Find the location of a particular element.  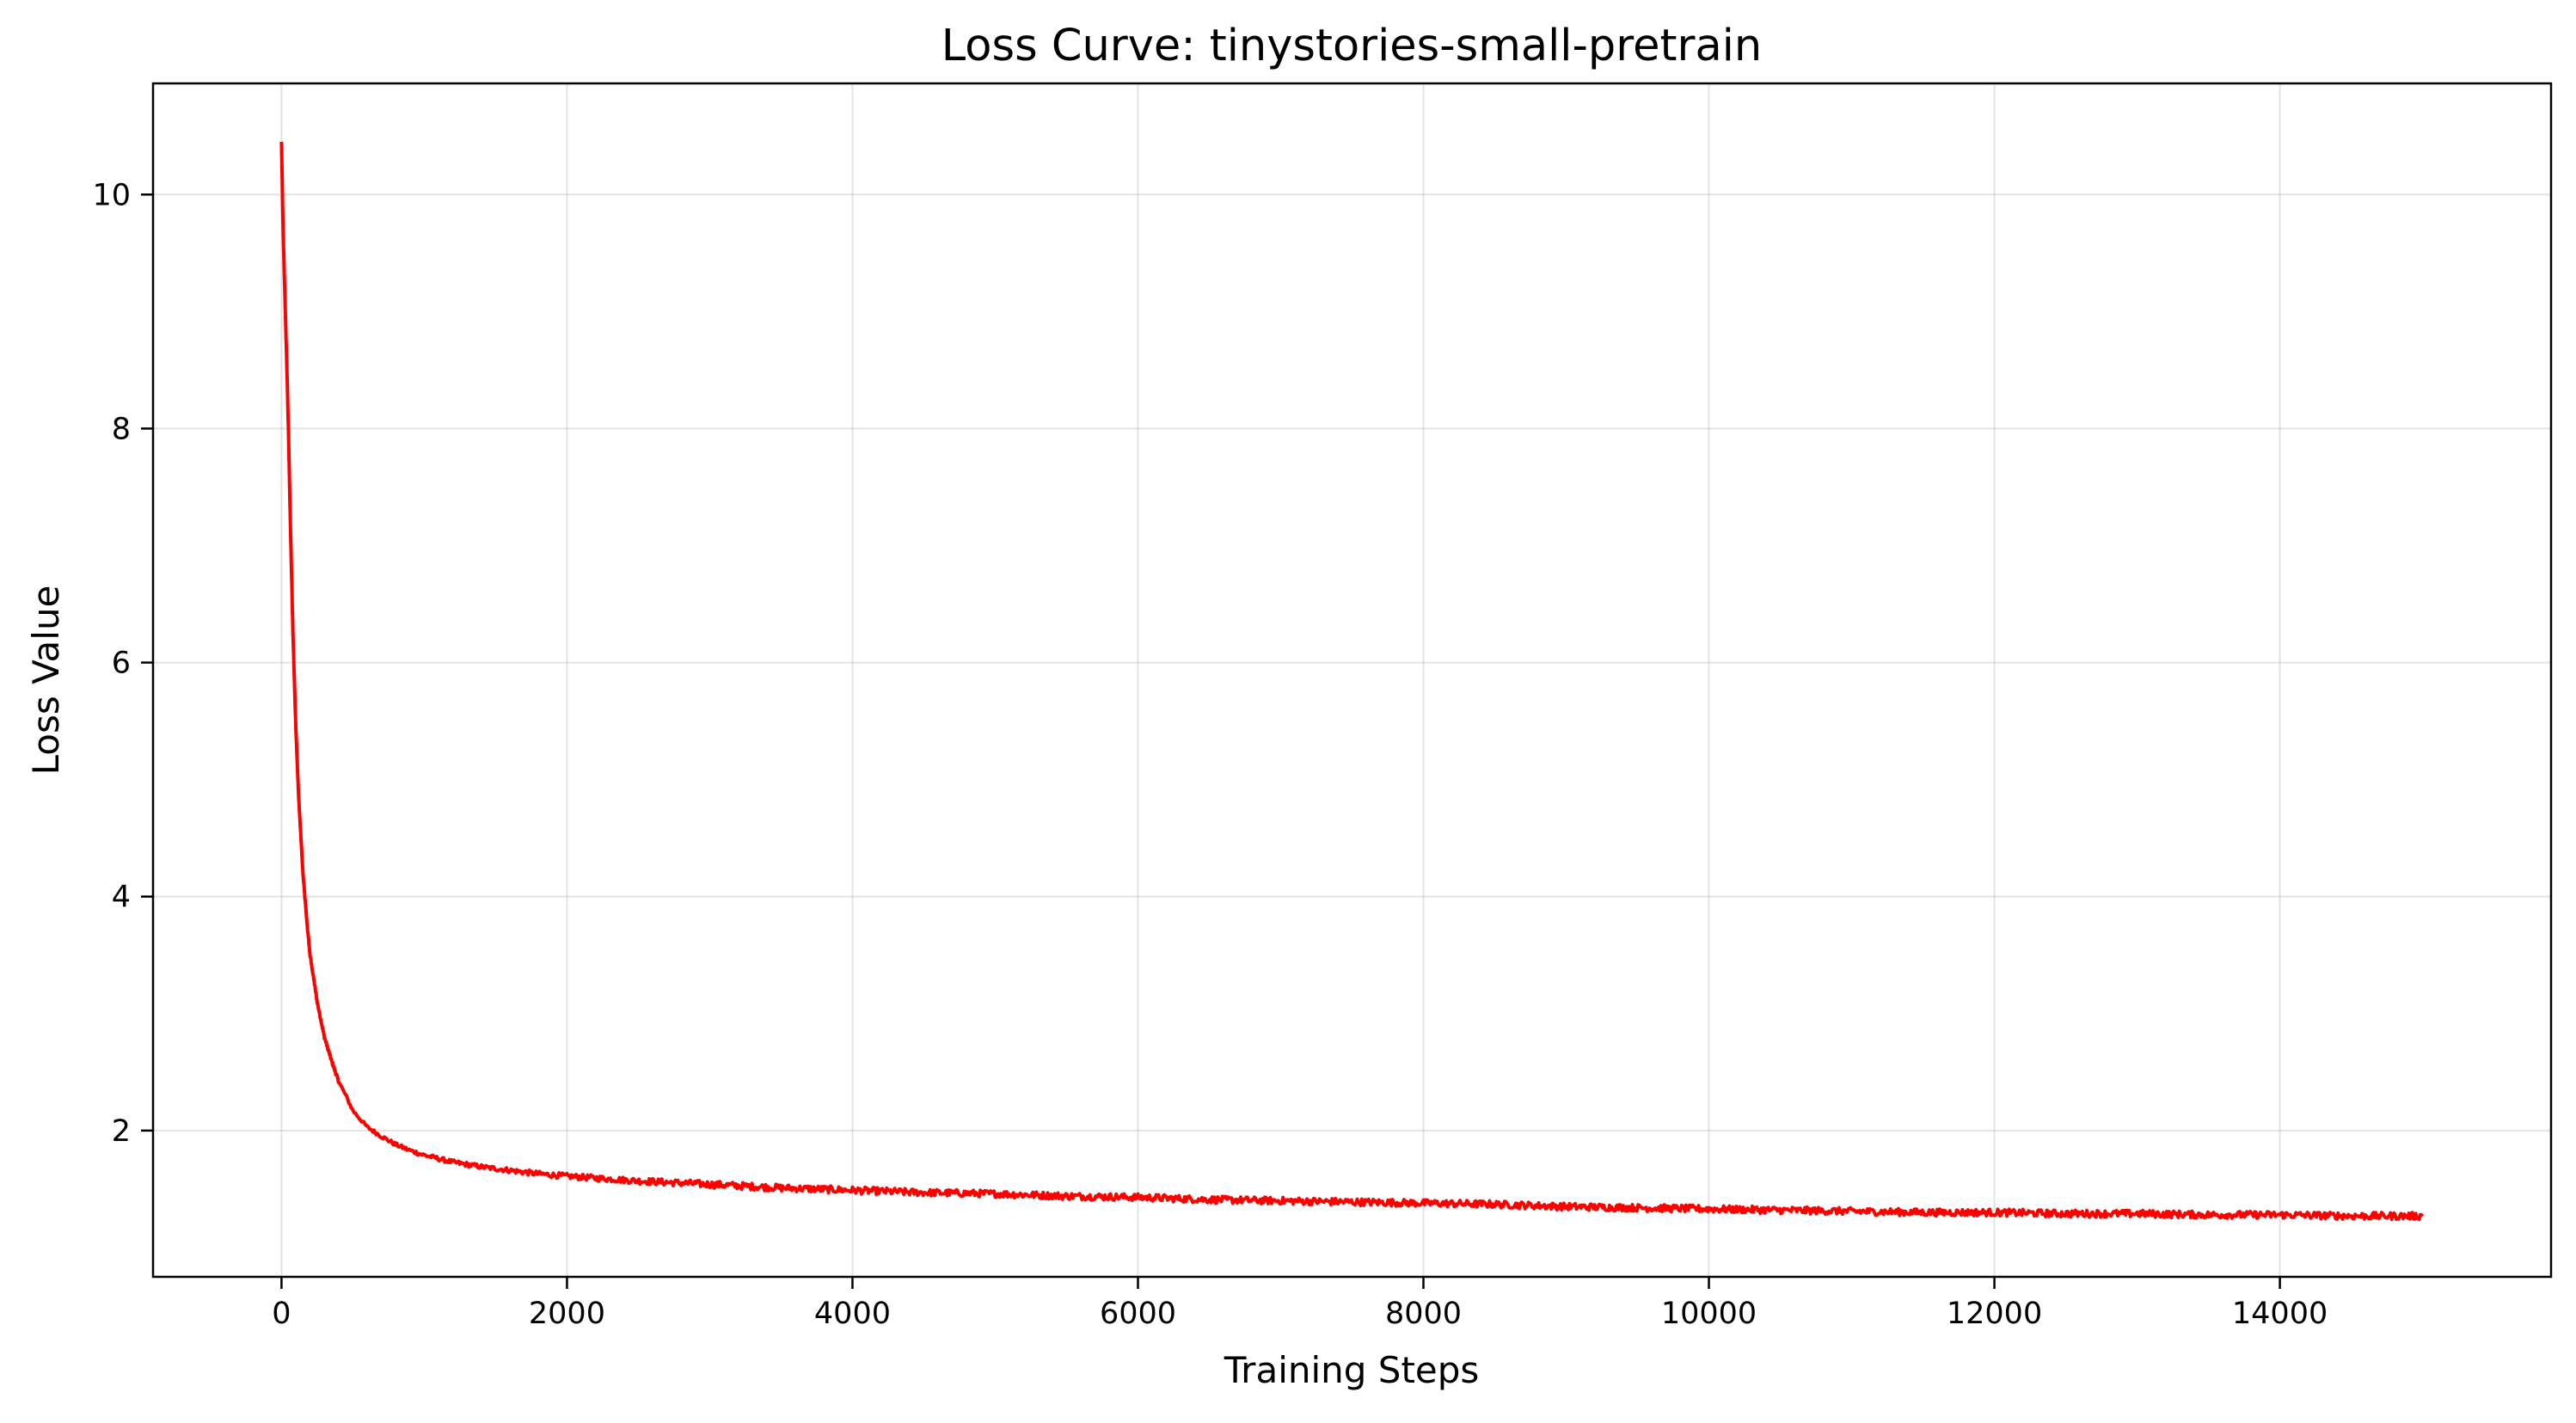

x-axis-label: Training Steps is located at coordinates (1352, 1370).